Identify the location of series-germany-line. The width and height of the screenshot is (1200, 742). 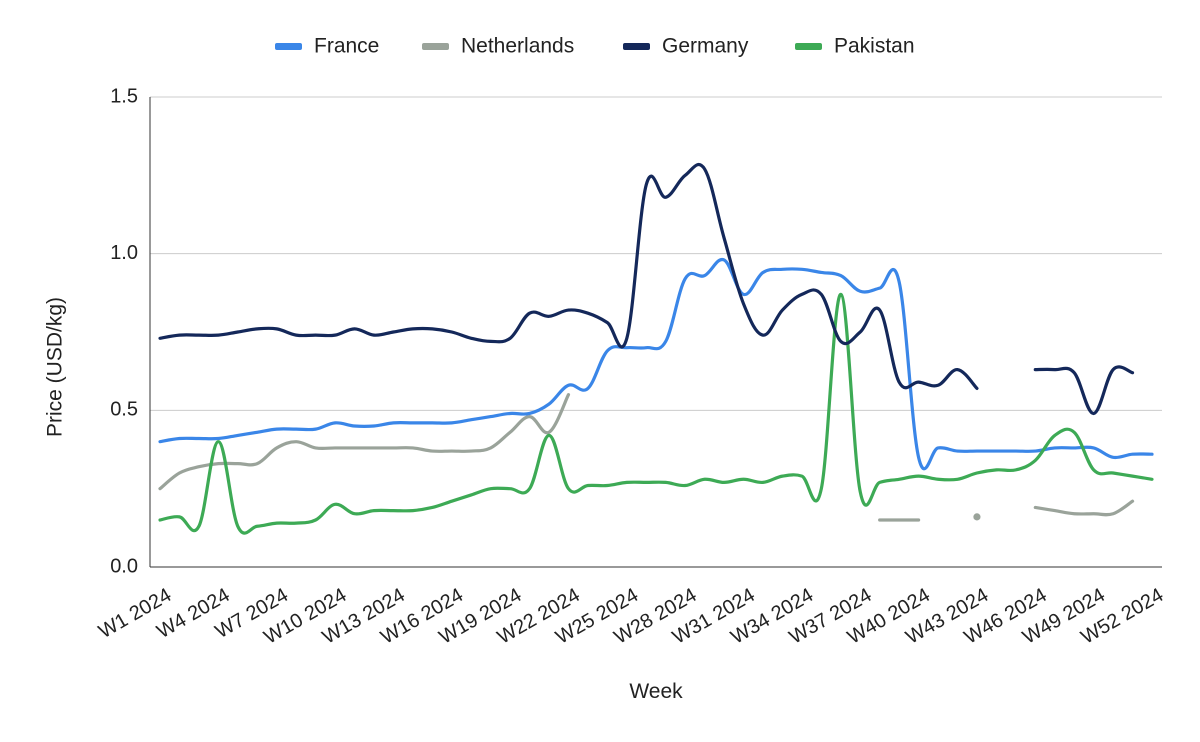
(1084, 390).